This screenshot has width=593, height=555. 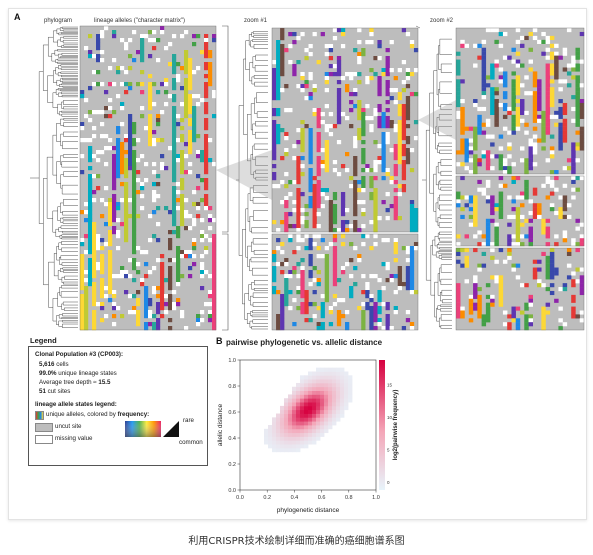 I want to click on y-tick-label: 0.4, so click(x=232, y=439).